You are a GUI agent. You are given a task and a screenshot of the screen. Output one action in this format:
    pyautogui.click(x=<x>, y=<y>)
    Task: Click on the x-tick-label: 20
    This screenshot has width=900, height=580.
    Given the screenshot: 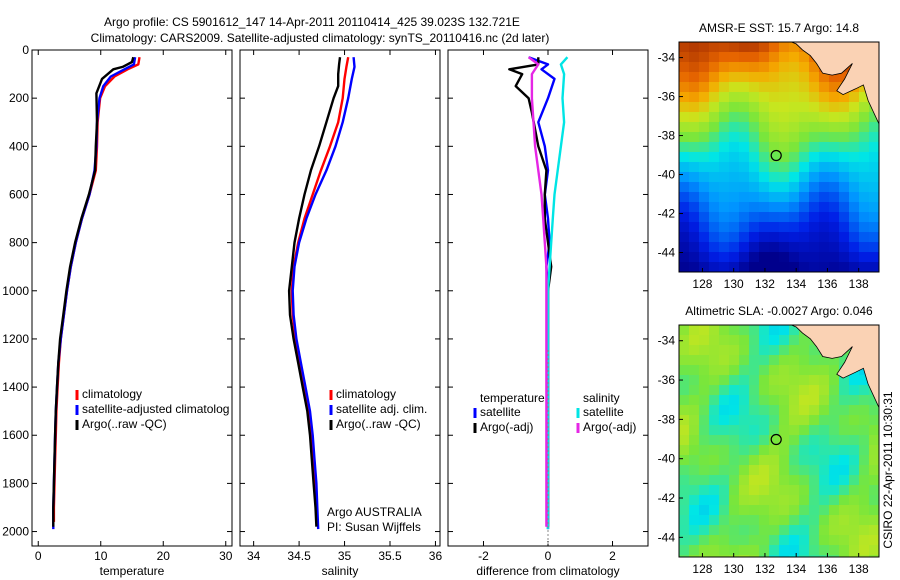 What is the action you would take?
    pyautogui.click(x=164, y=556)
    